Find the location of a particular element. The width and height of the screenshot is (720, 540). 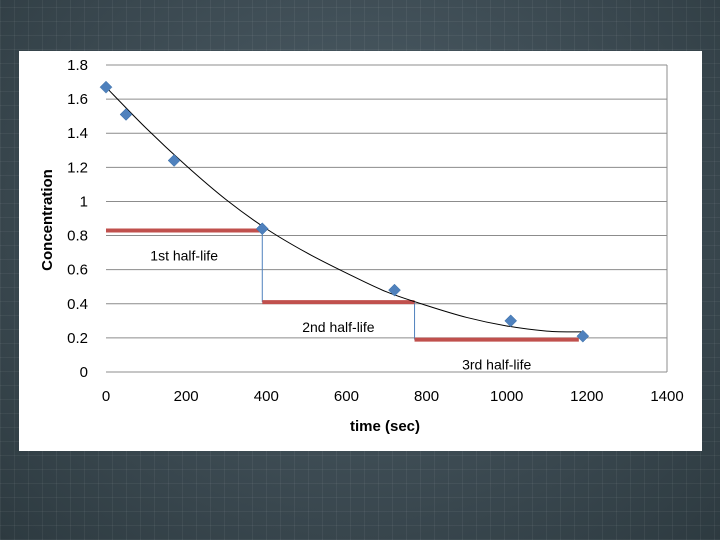

half-life-label: 2nd half-life is located at coordinates (338, 327).